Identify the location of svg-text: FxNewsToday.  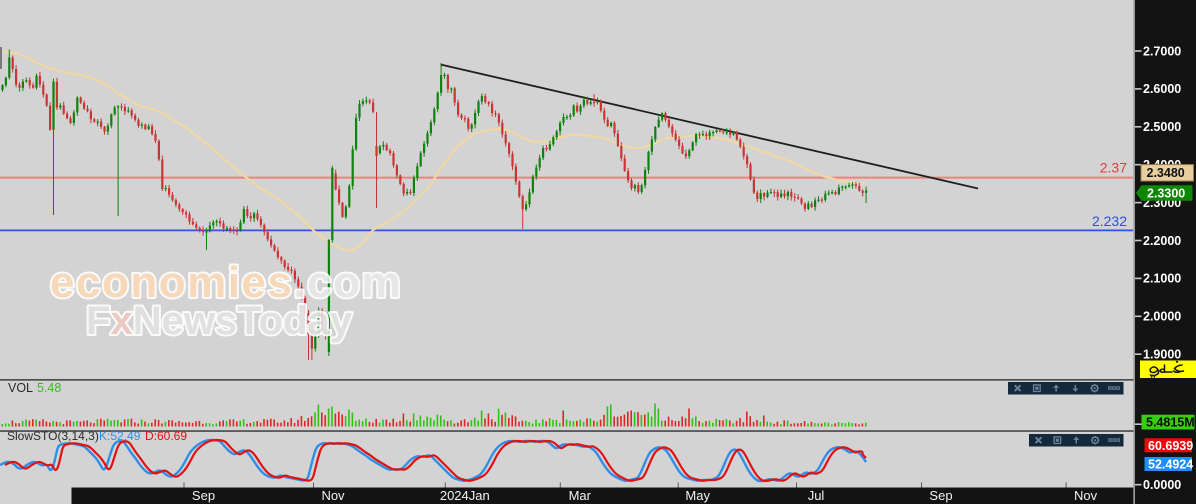
(219, 321).